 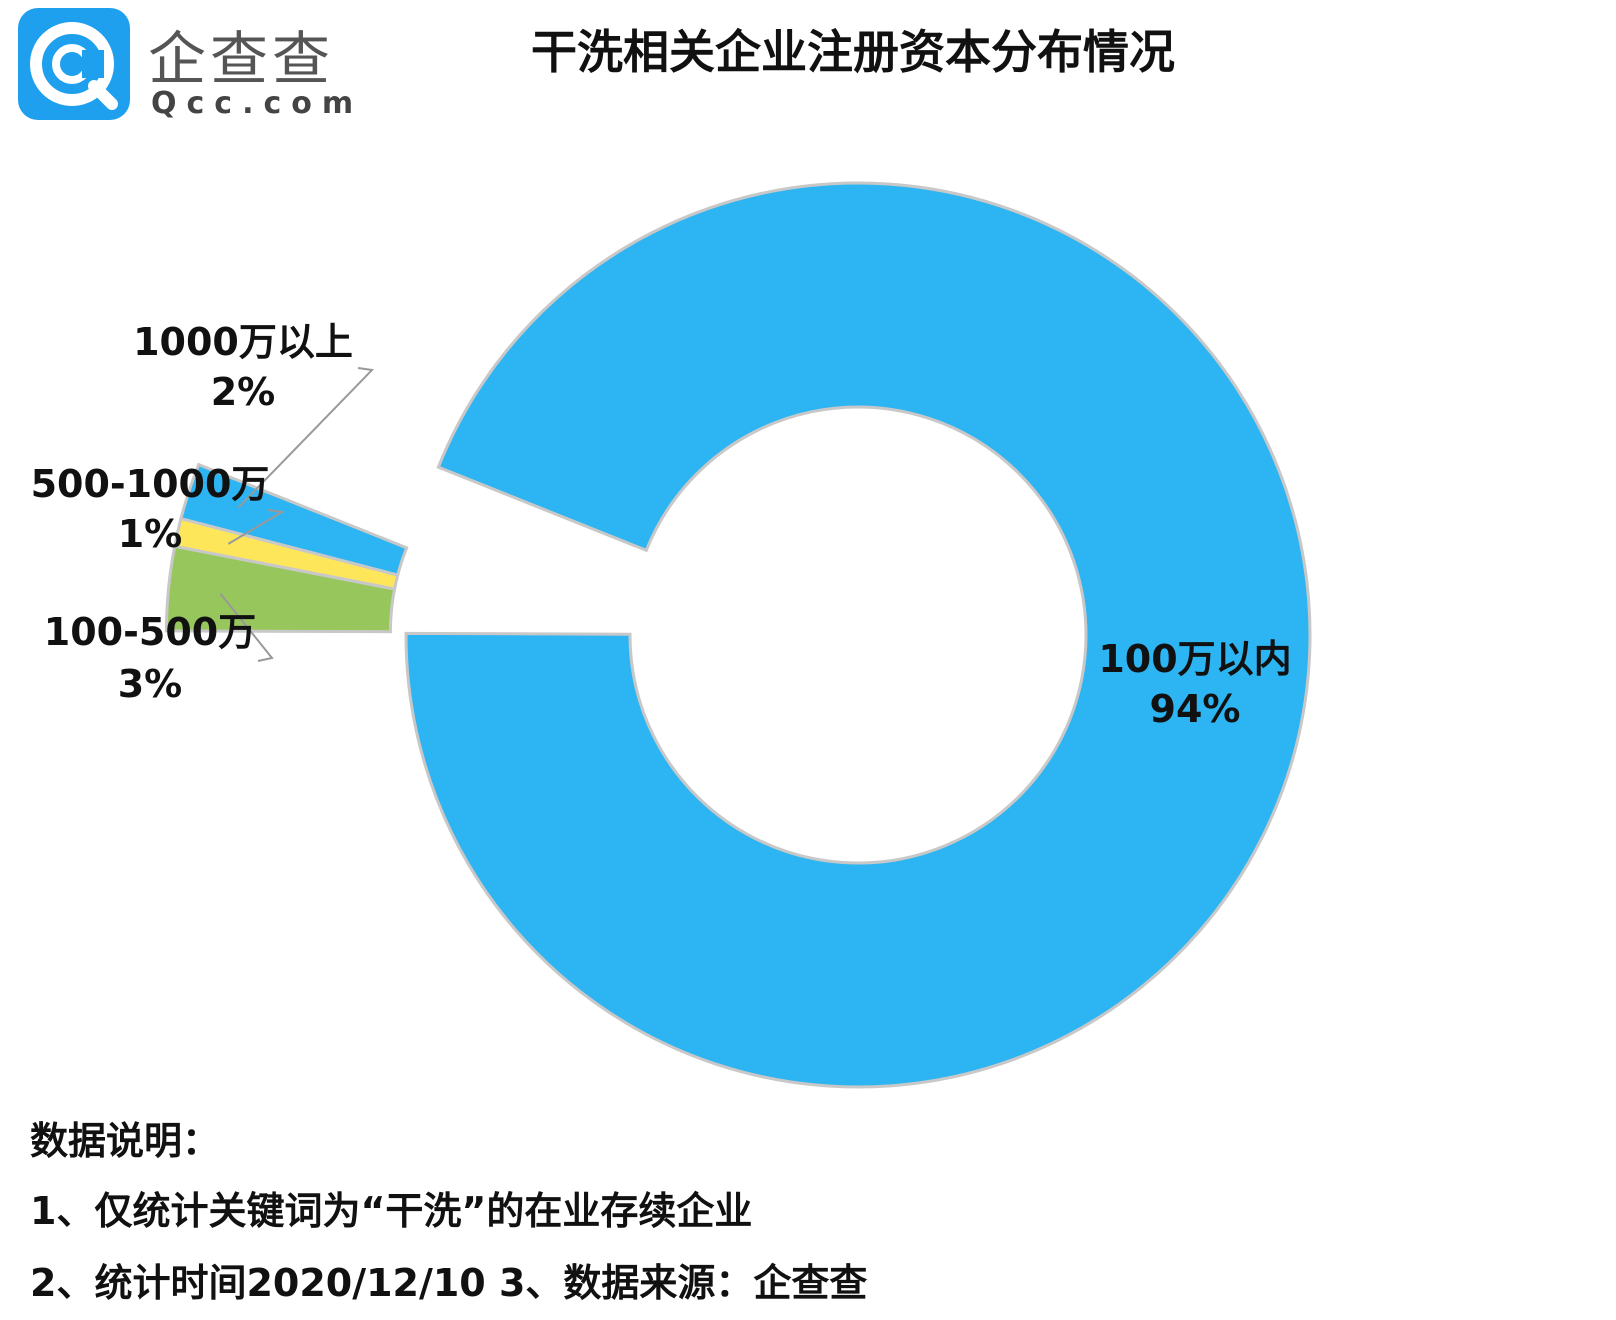 What do you see at coordinates (1194, 659) in the screenshot?
I see `slice-name-main: 100万以内` at bounding box center [1194, 659].